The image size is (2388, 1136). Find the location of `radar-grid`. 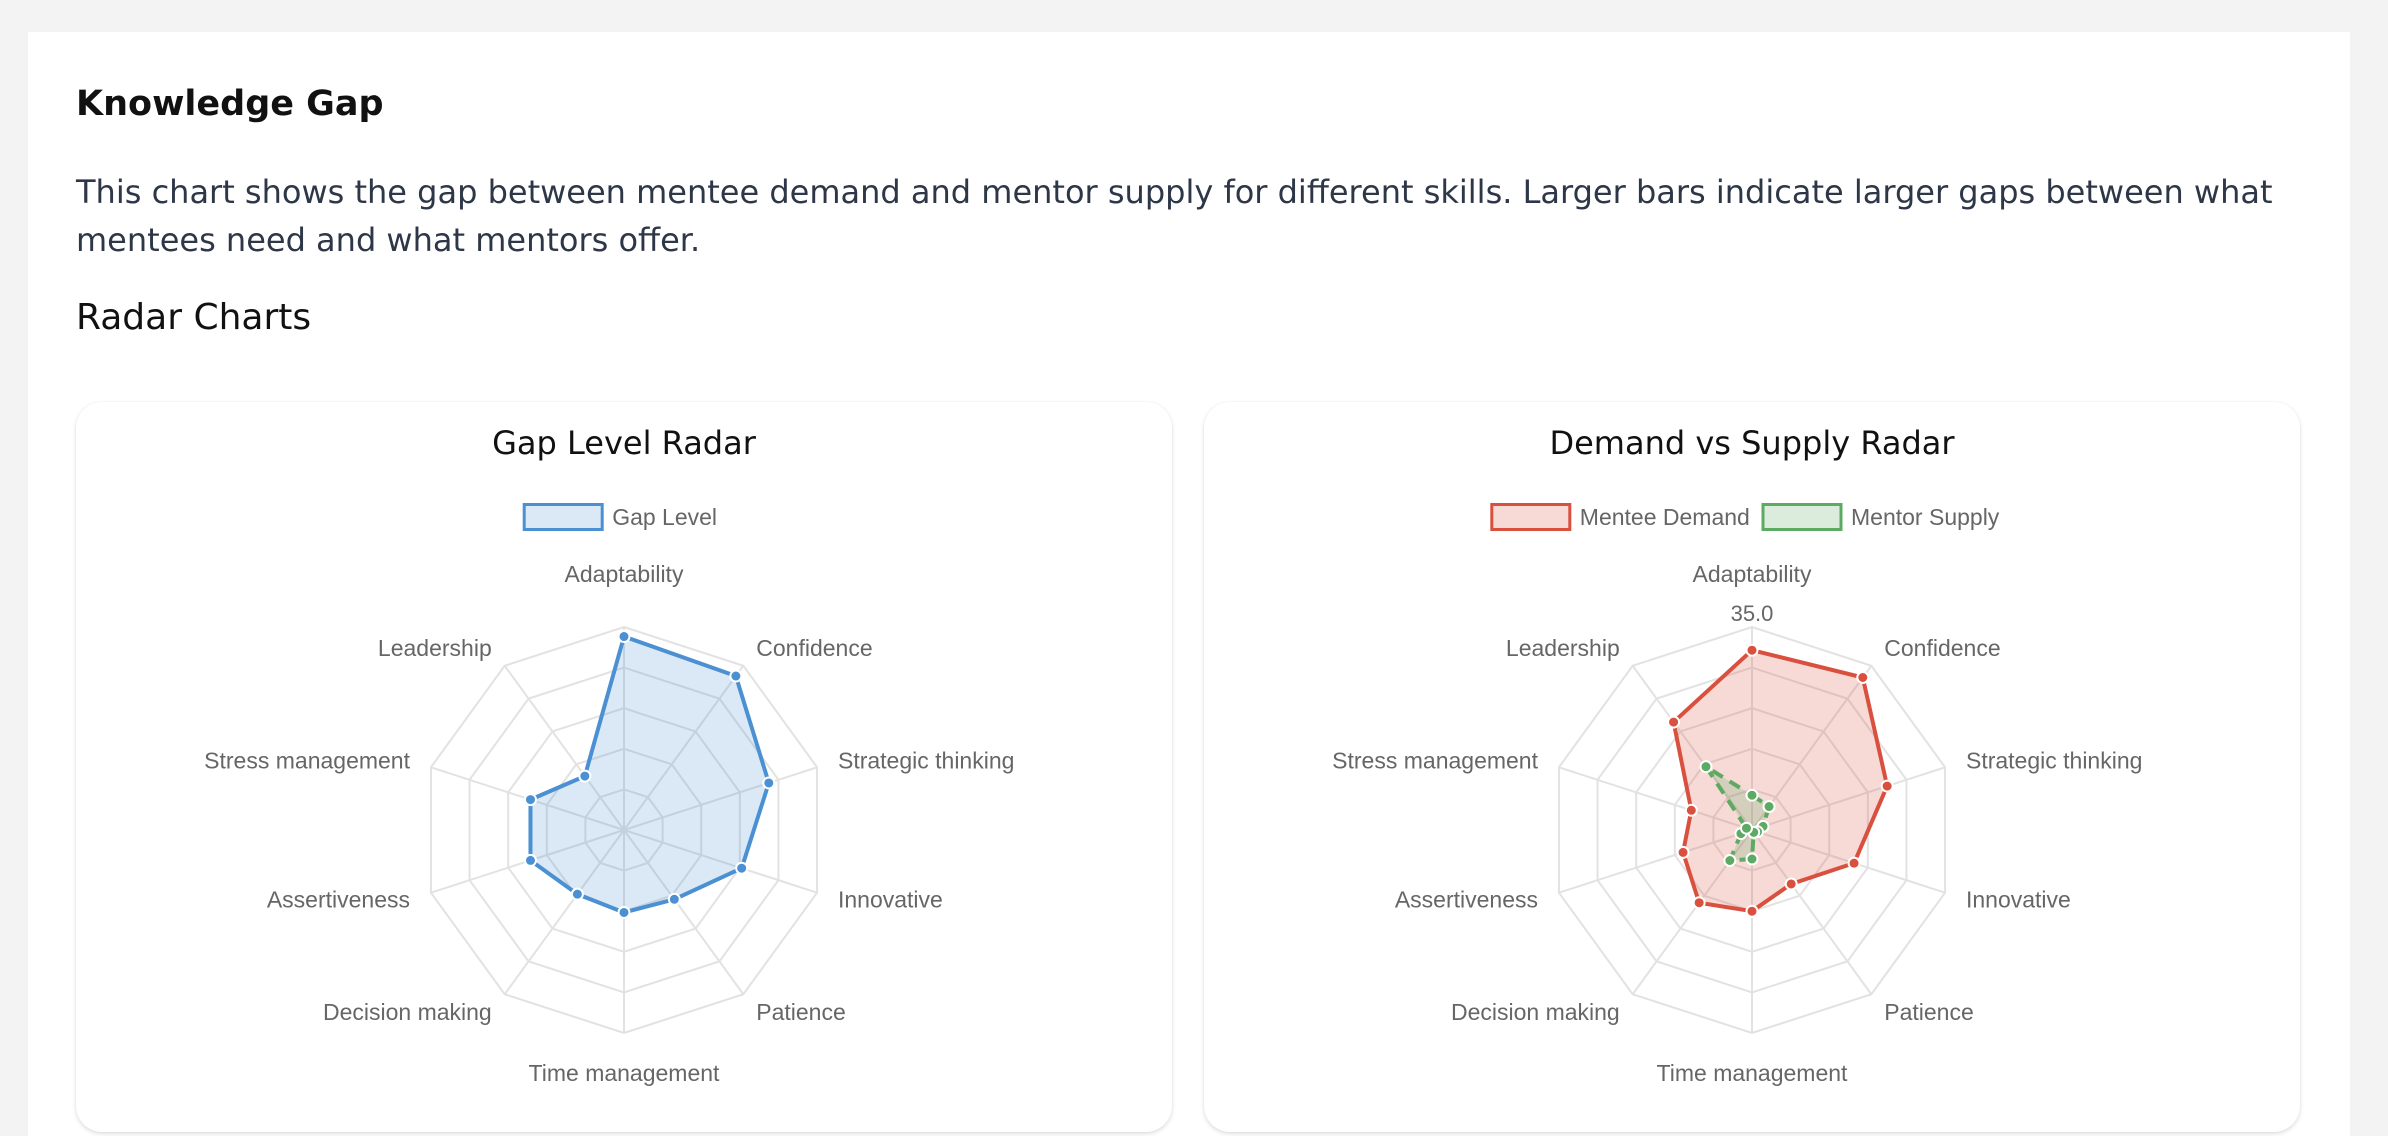

radar-grid is located at coordinates (1752, 830).